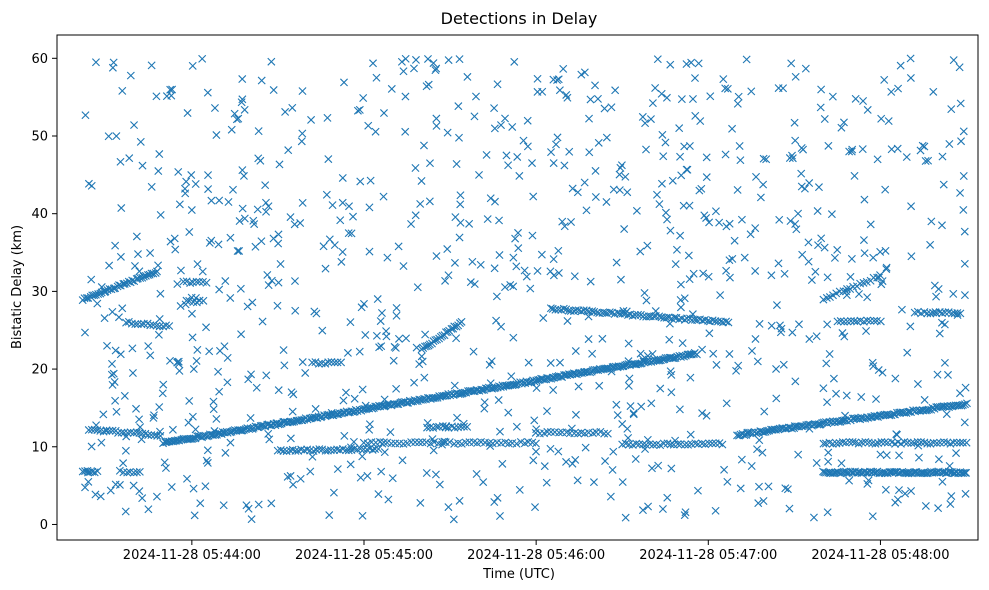 The height and width of the screenshot is (590, 989). What do you see at coordinates (39, 214) in the screenshot?
I see `y-tick-label: 40` at bounding box center [39, 214].